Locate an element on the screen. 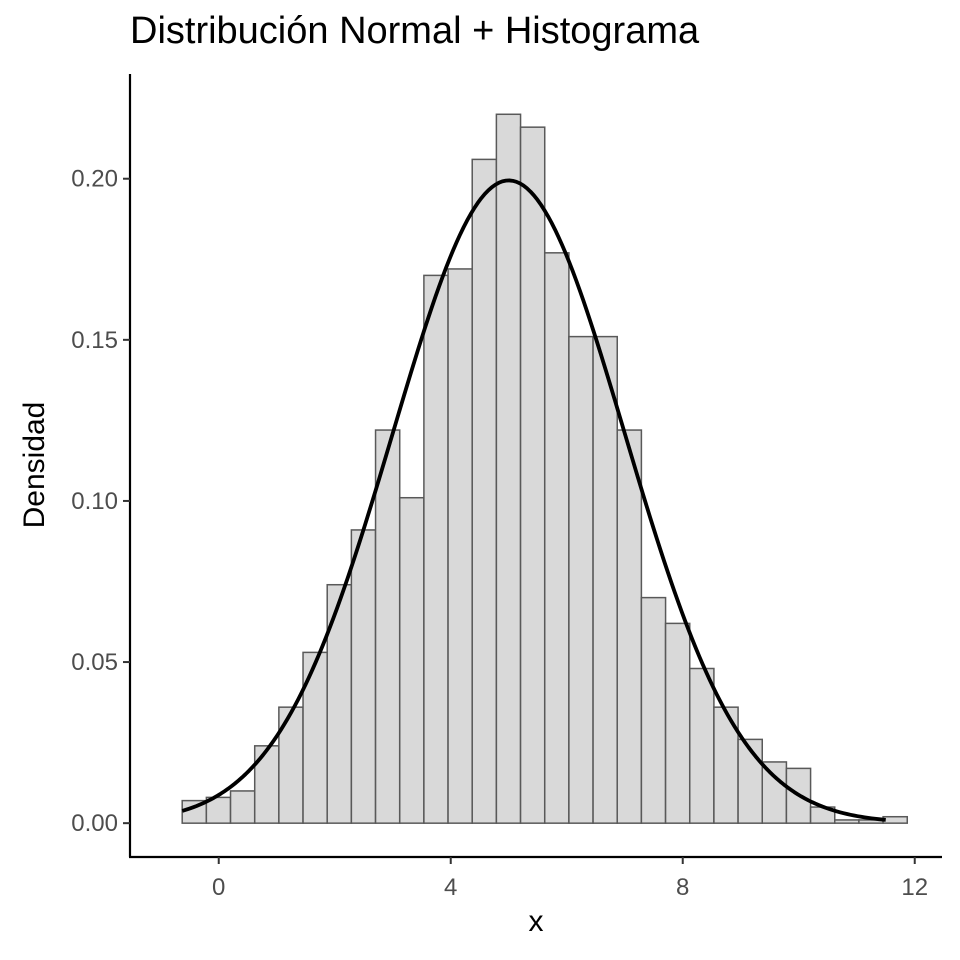 This screenshot has width=960, height=960. y-tick-label: 0.15 is located at coordinates (94, 340).